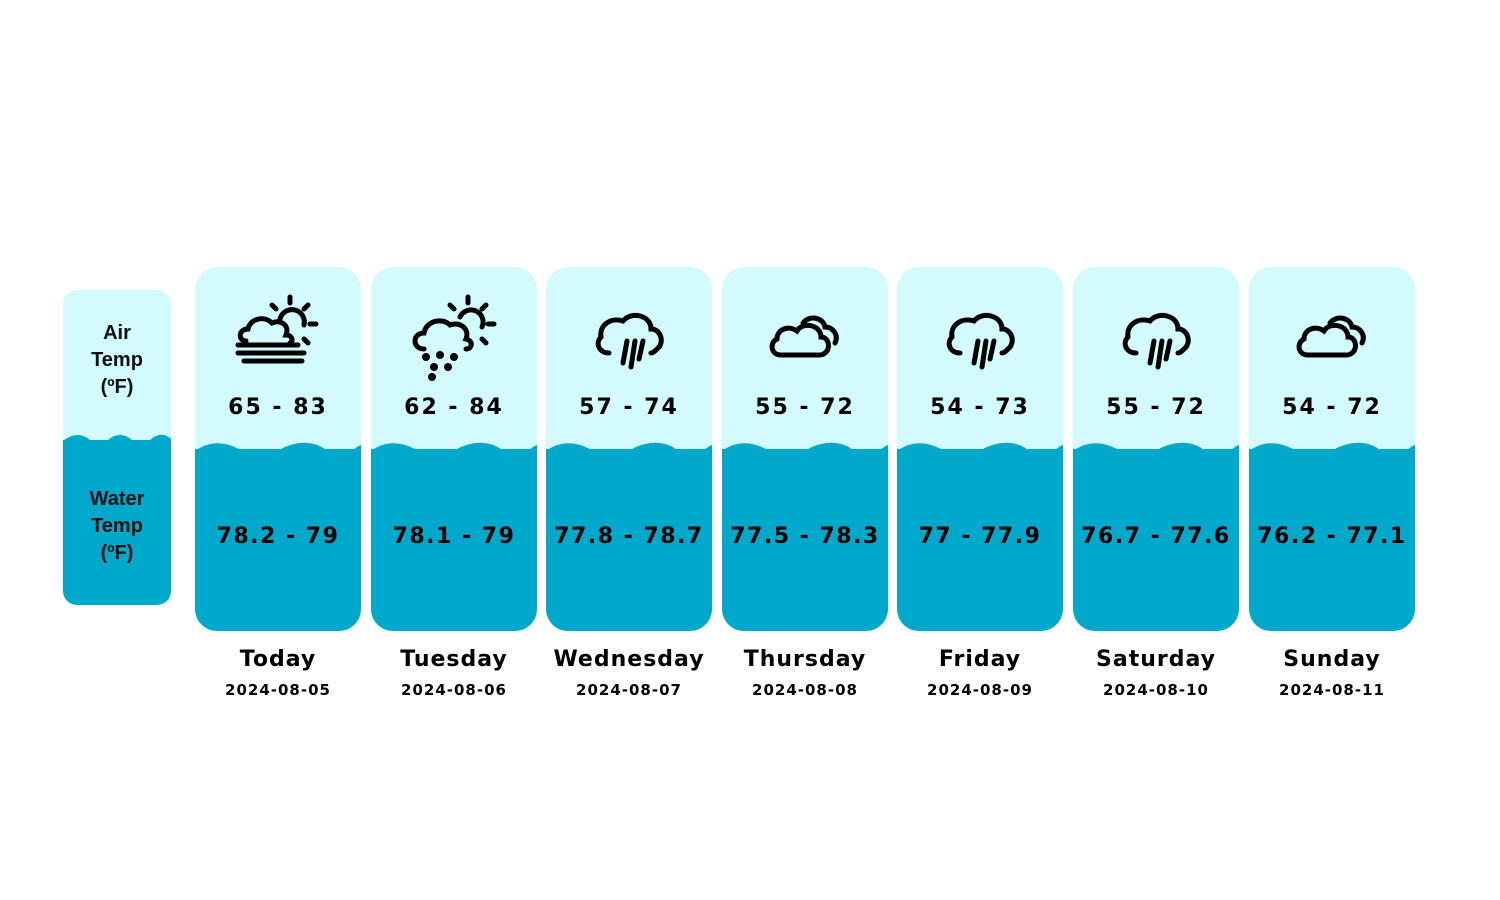 The height and width of the screenshot is (900, 1500). What do you see at coordinates (805, 659) in the screenshot?
I see `day-name: Thursday` at bounding box center [805, 659].